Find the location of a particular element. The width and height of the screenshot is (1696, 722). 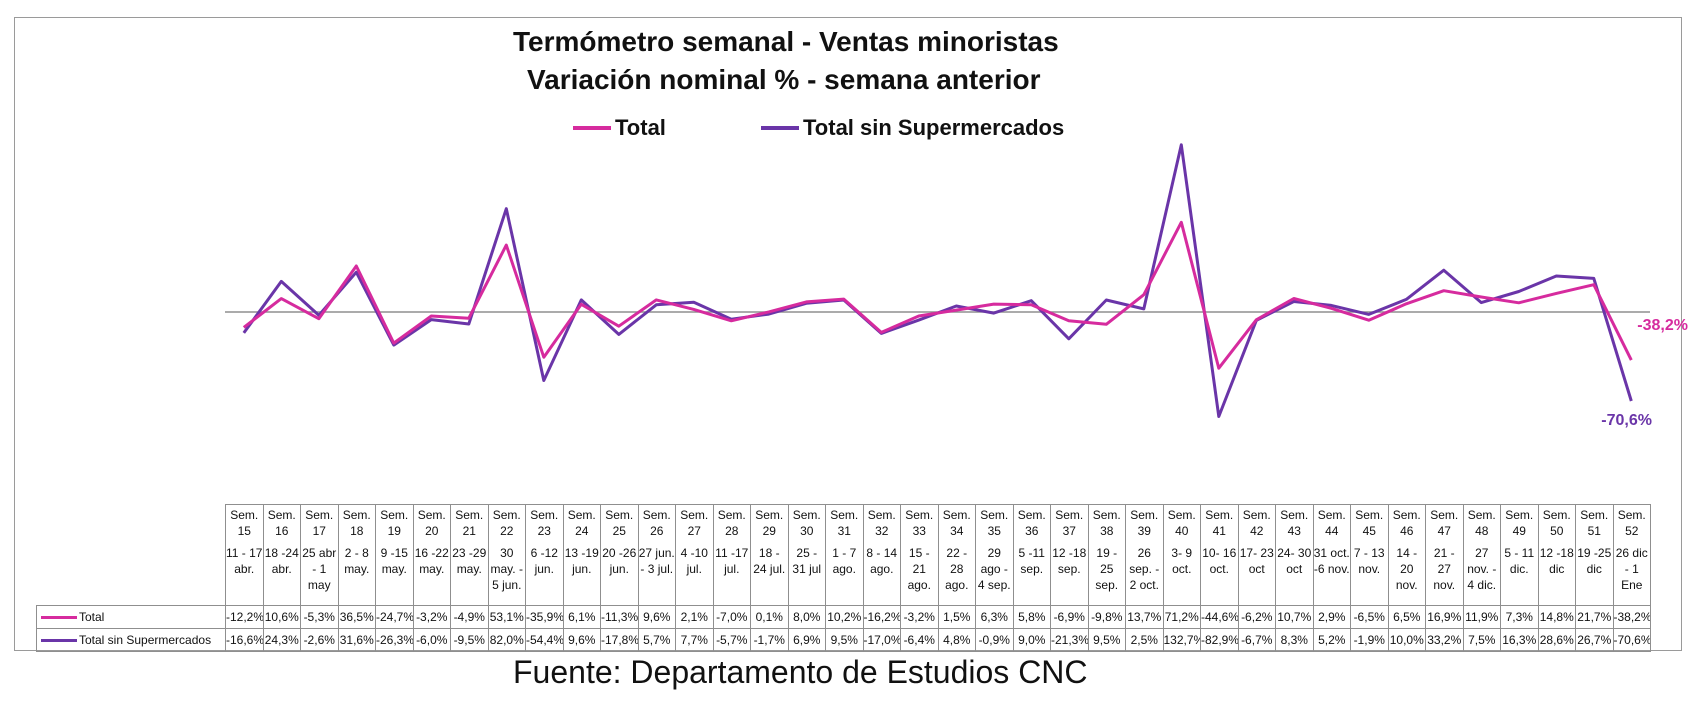

data-cell: 9,0% is located at coordinates (1031, 640).